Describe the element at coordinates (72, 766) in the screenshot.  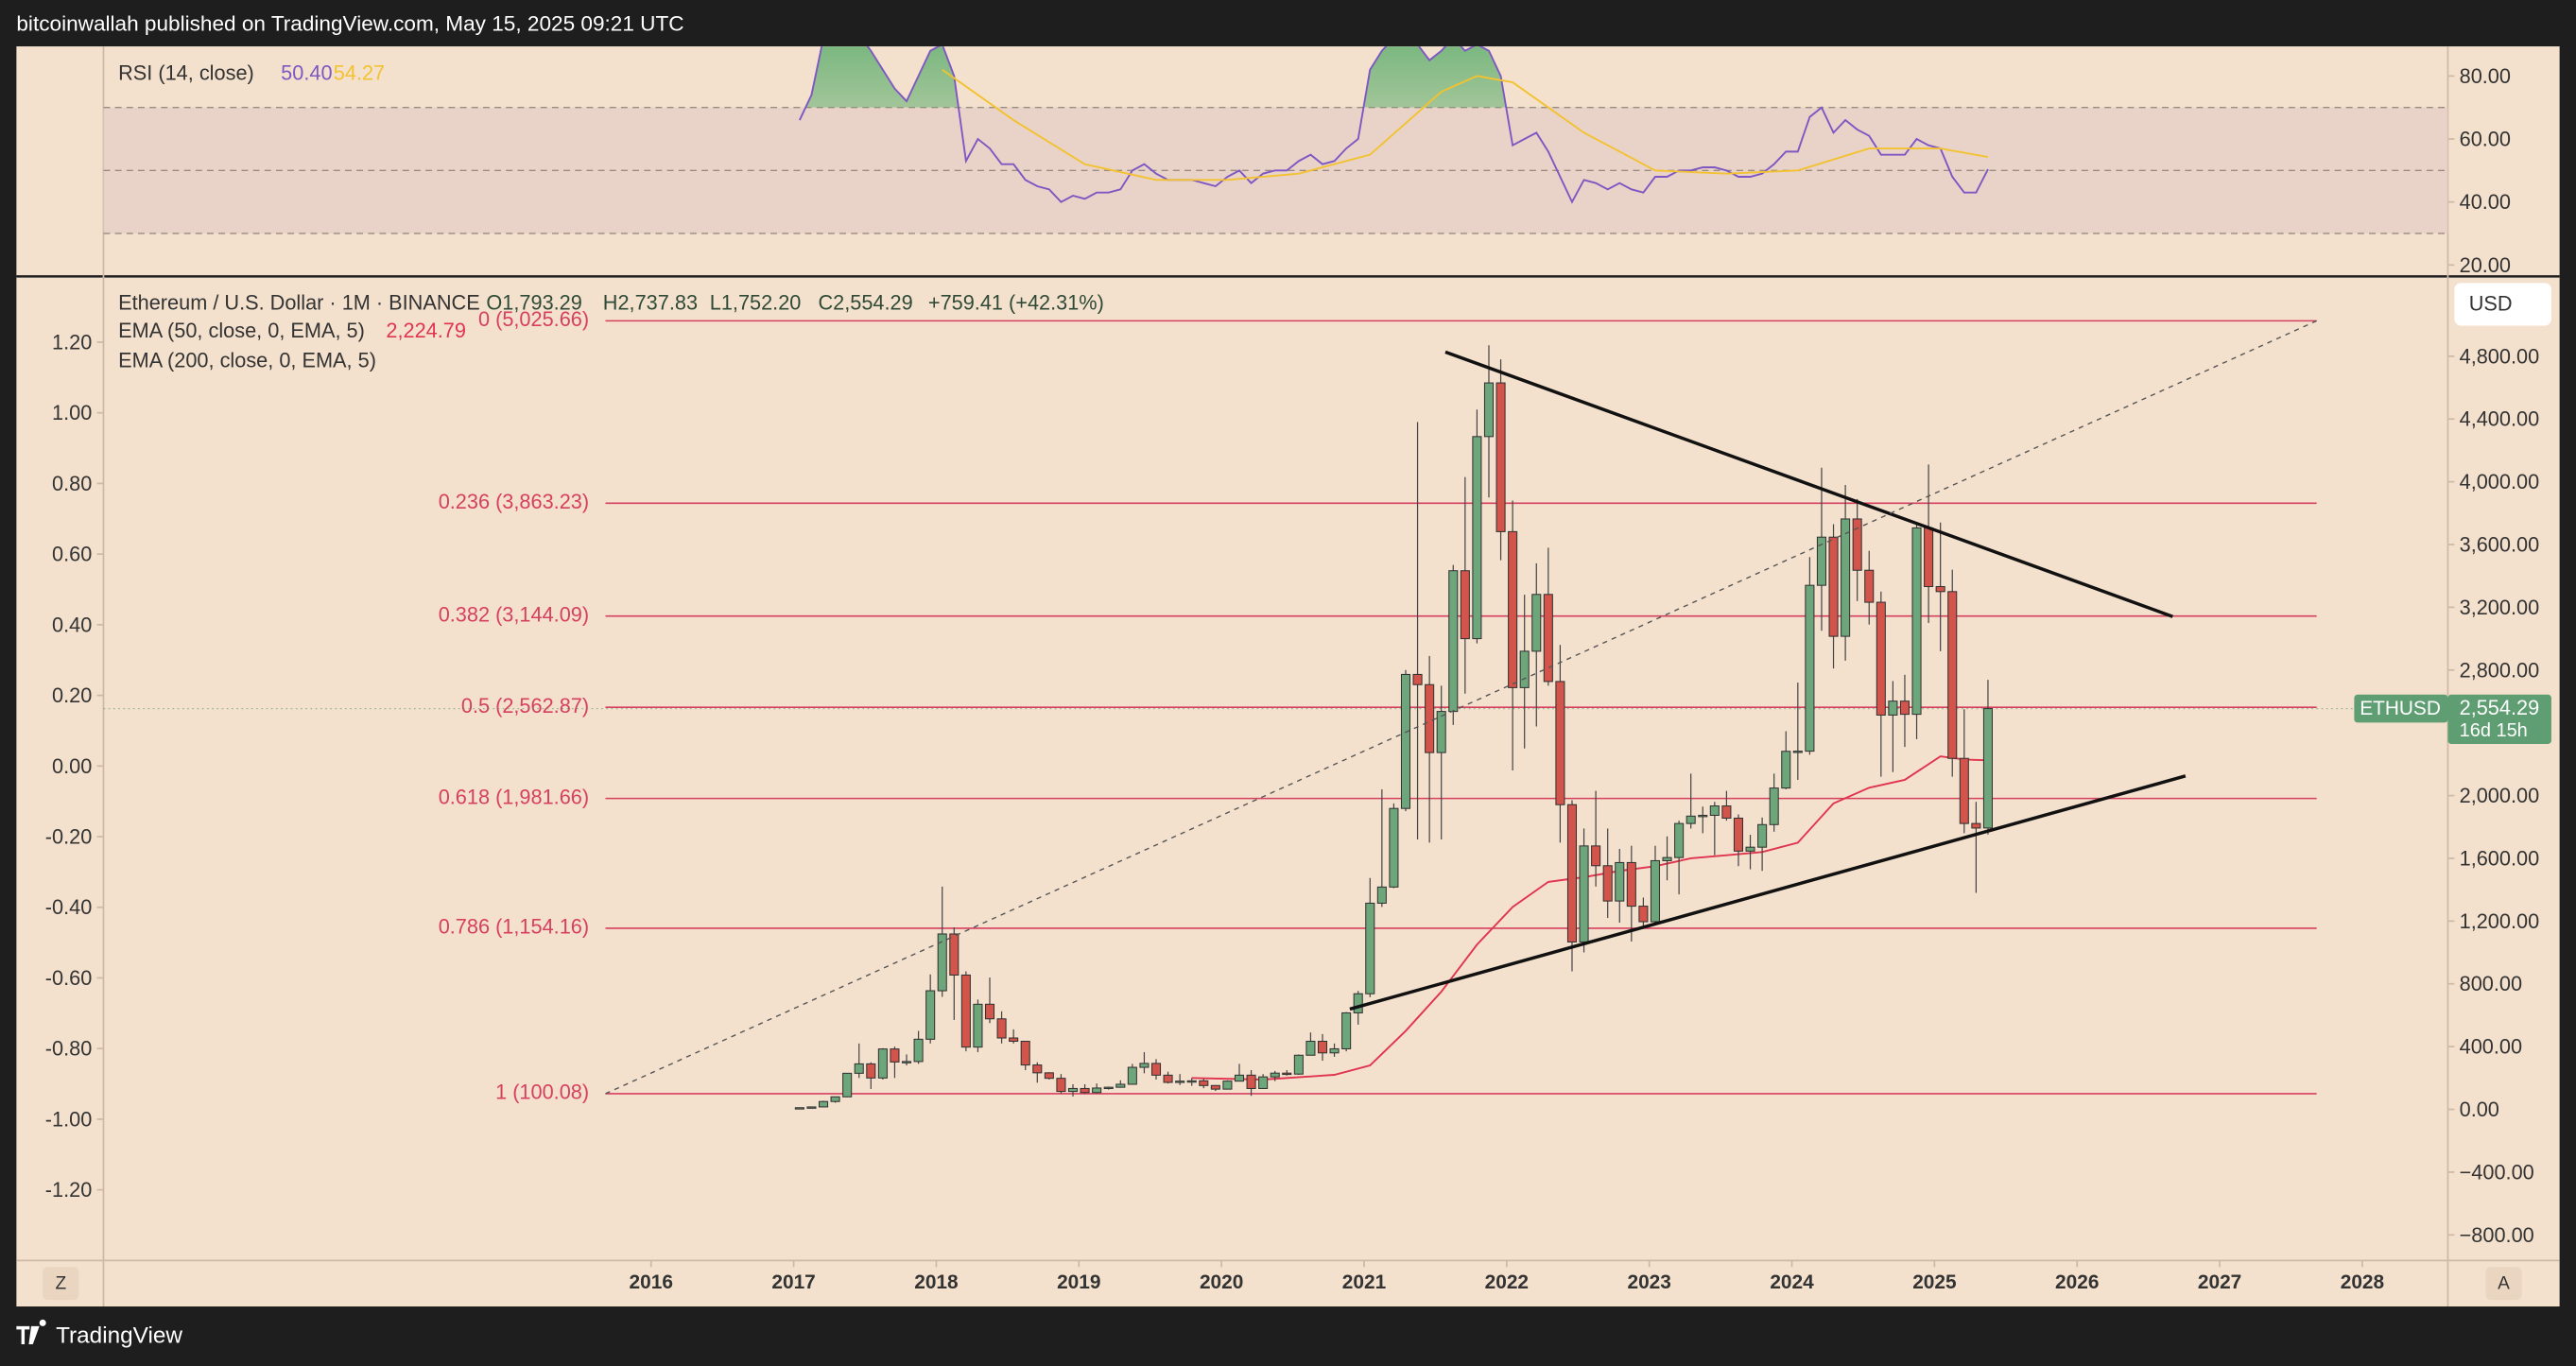
I see `left-tick-label: 0.00` at that location.